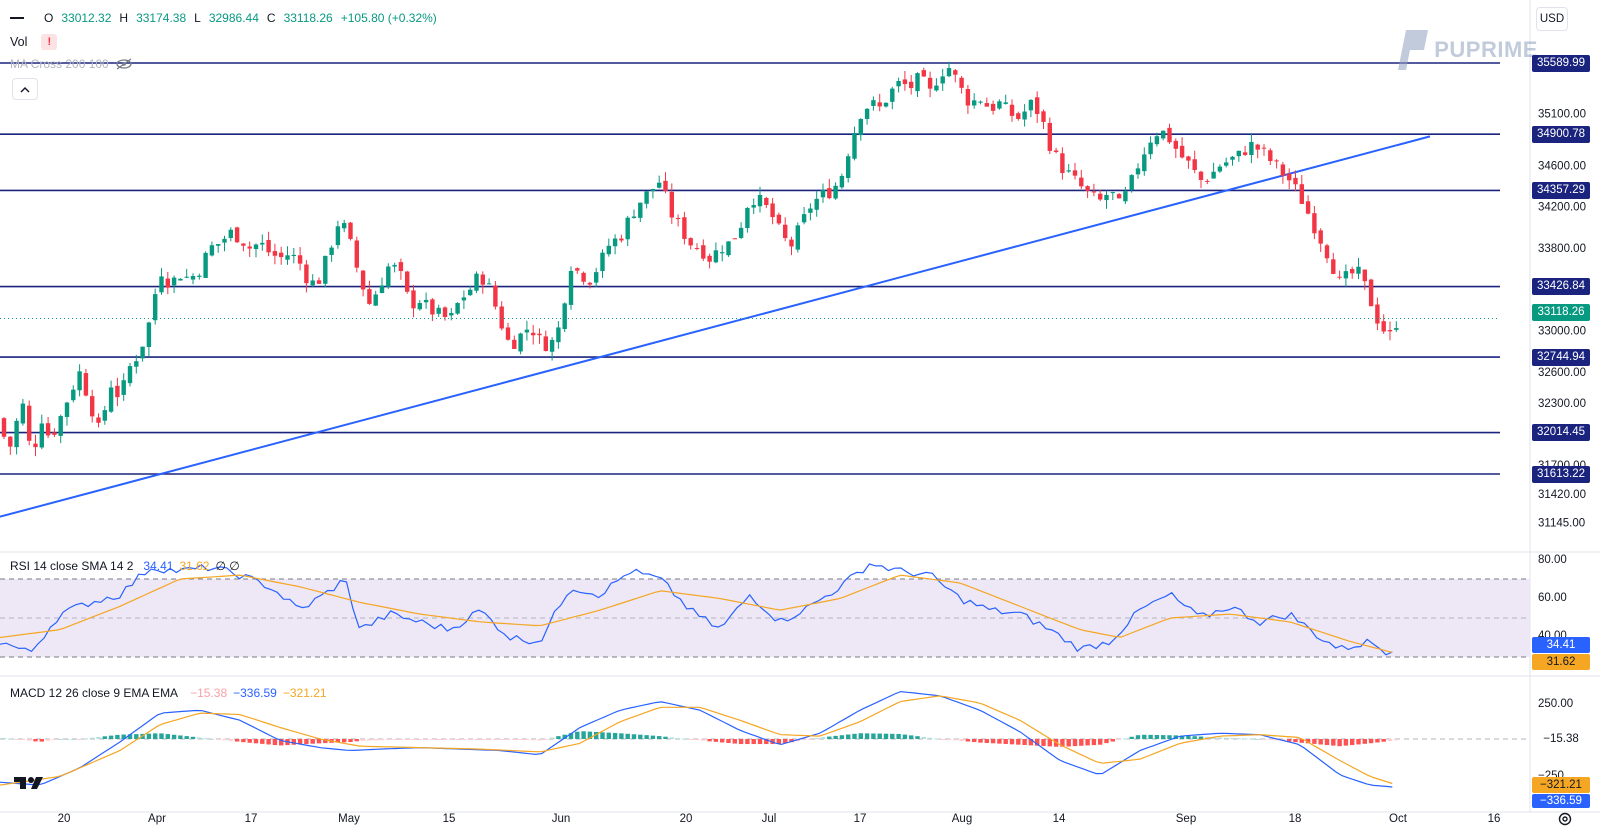 The height and width of the screenshot is (833, 1600). Describe the element at coordinates (1552, 19) in the screenshot. I see `currency-button: USD` at that location.